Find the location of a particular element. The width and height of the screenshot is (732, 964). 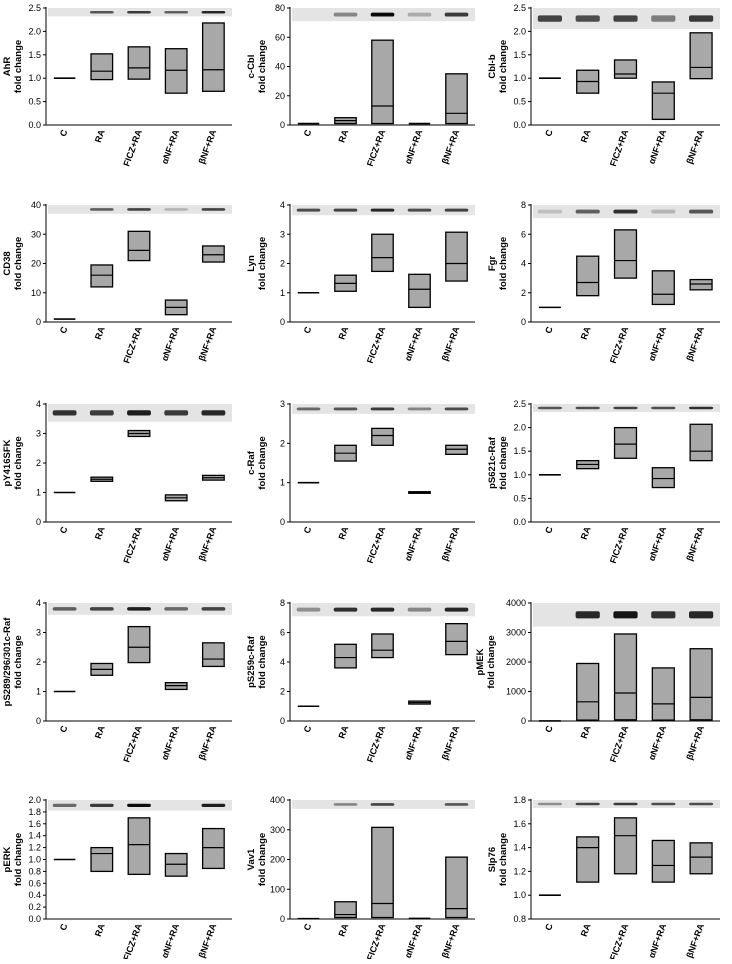

y-tick-label: 100 is located at coordinates (277, 889).